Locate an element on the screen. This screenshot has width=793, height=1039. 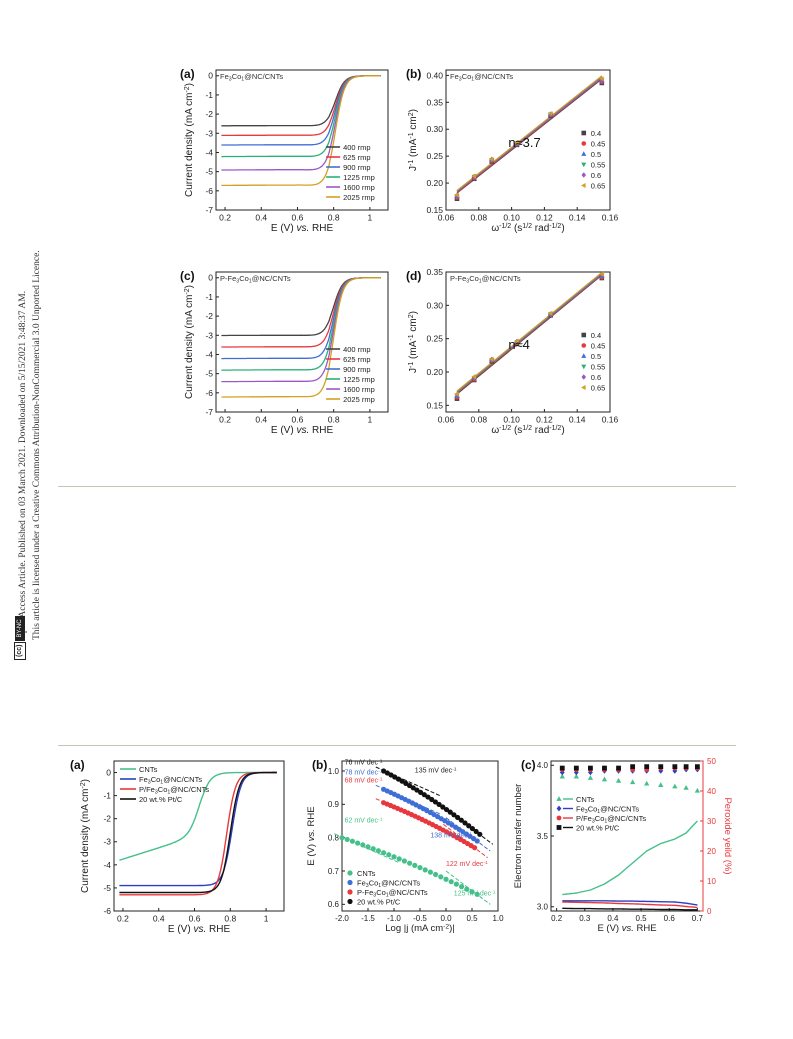
y-tick-label: -2 is located at coordinates (209, 114).